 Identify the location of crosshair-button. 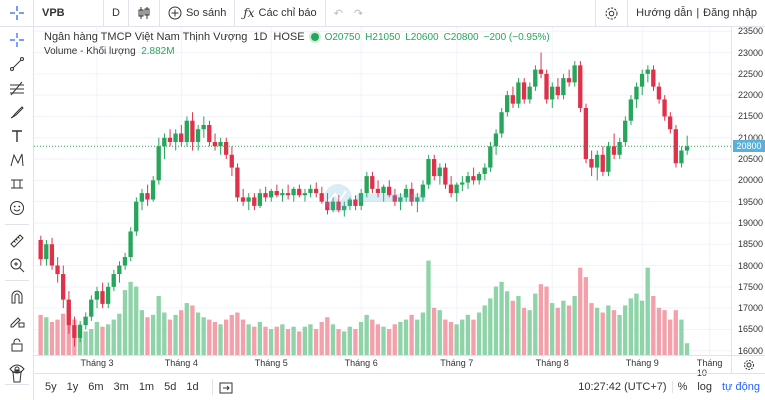
(17, 13).